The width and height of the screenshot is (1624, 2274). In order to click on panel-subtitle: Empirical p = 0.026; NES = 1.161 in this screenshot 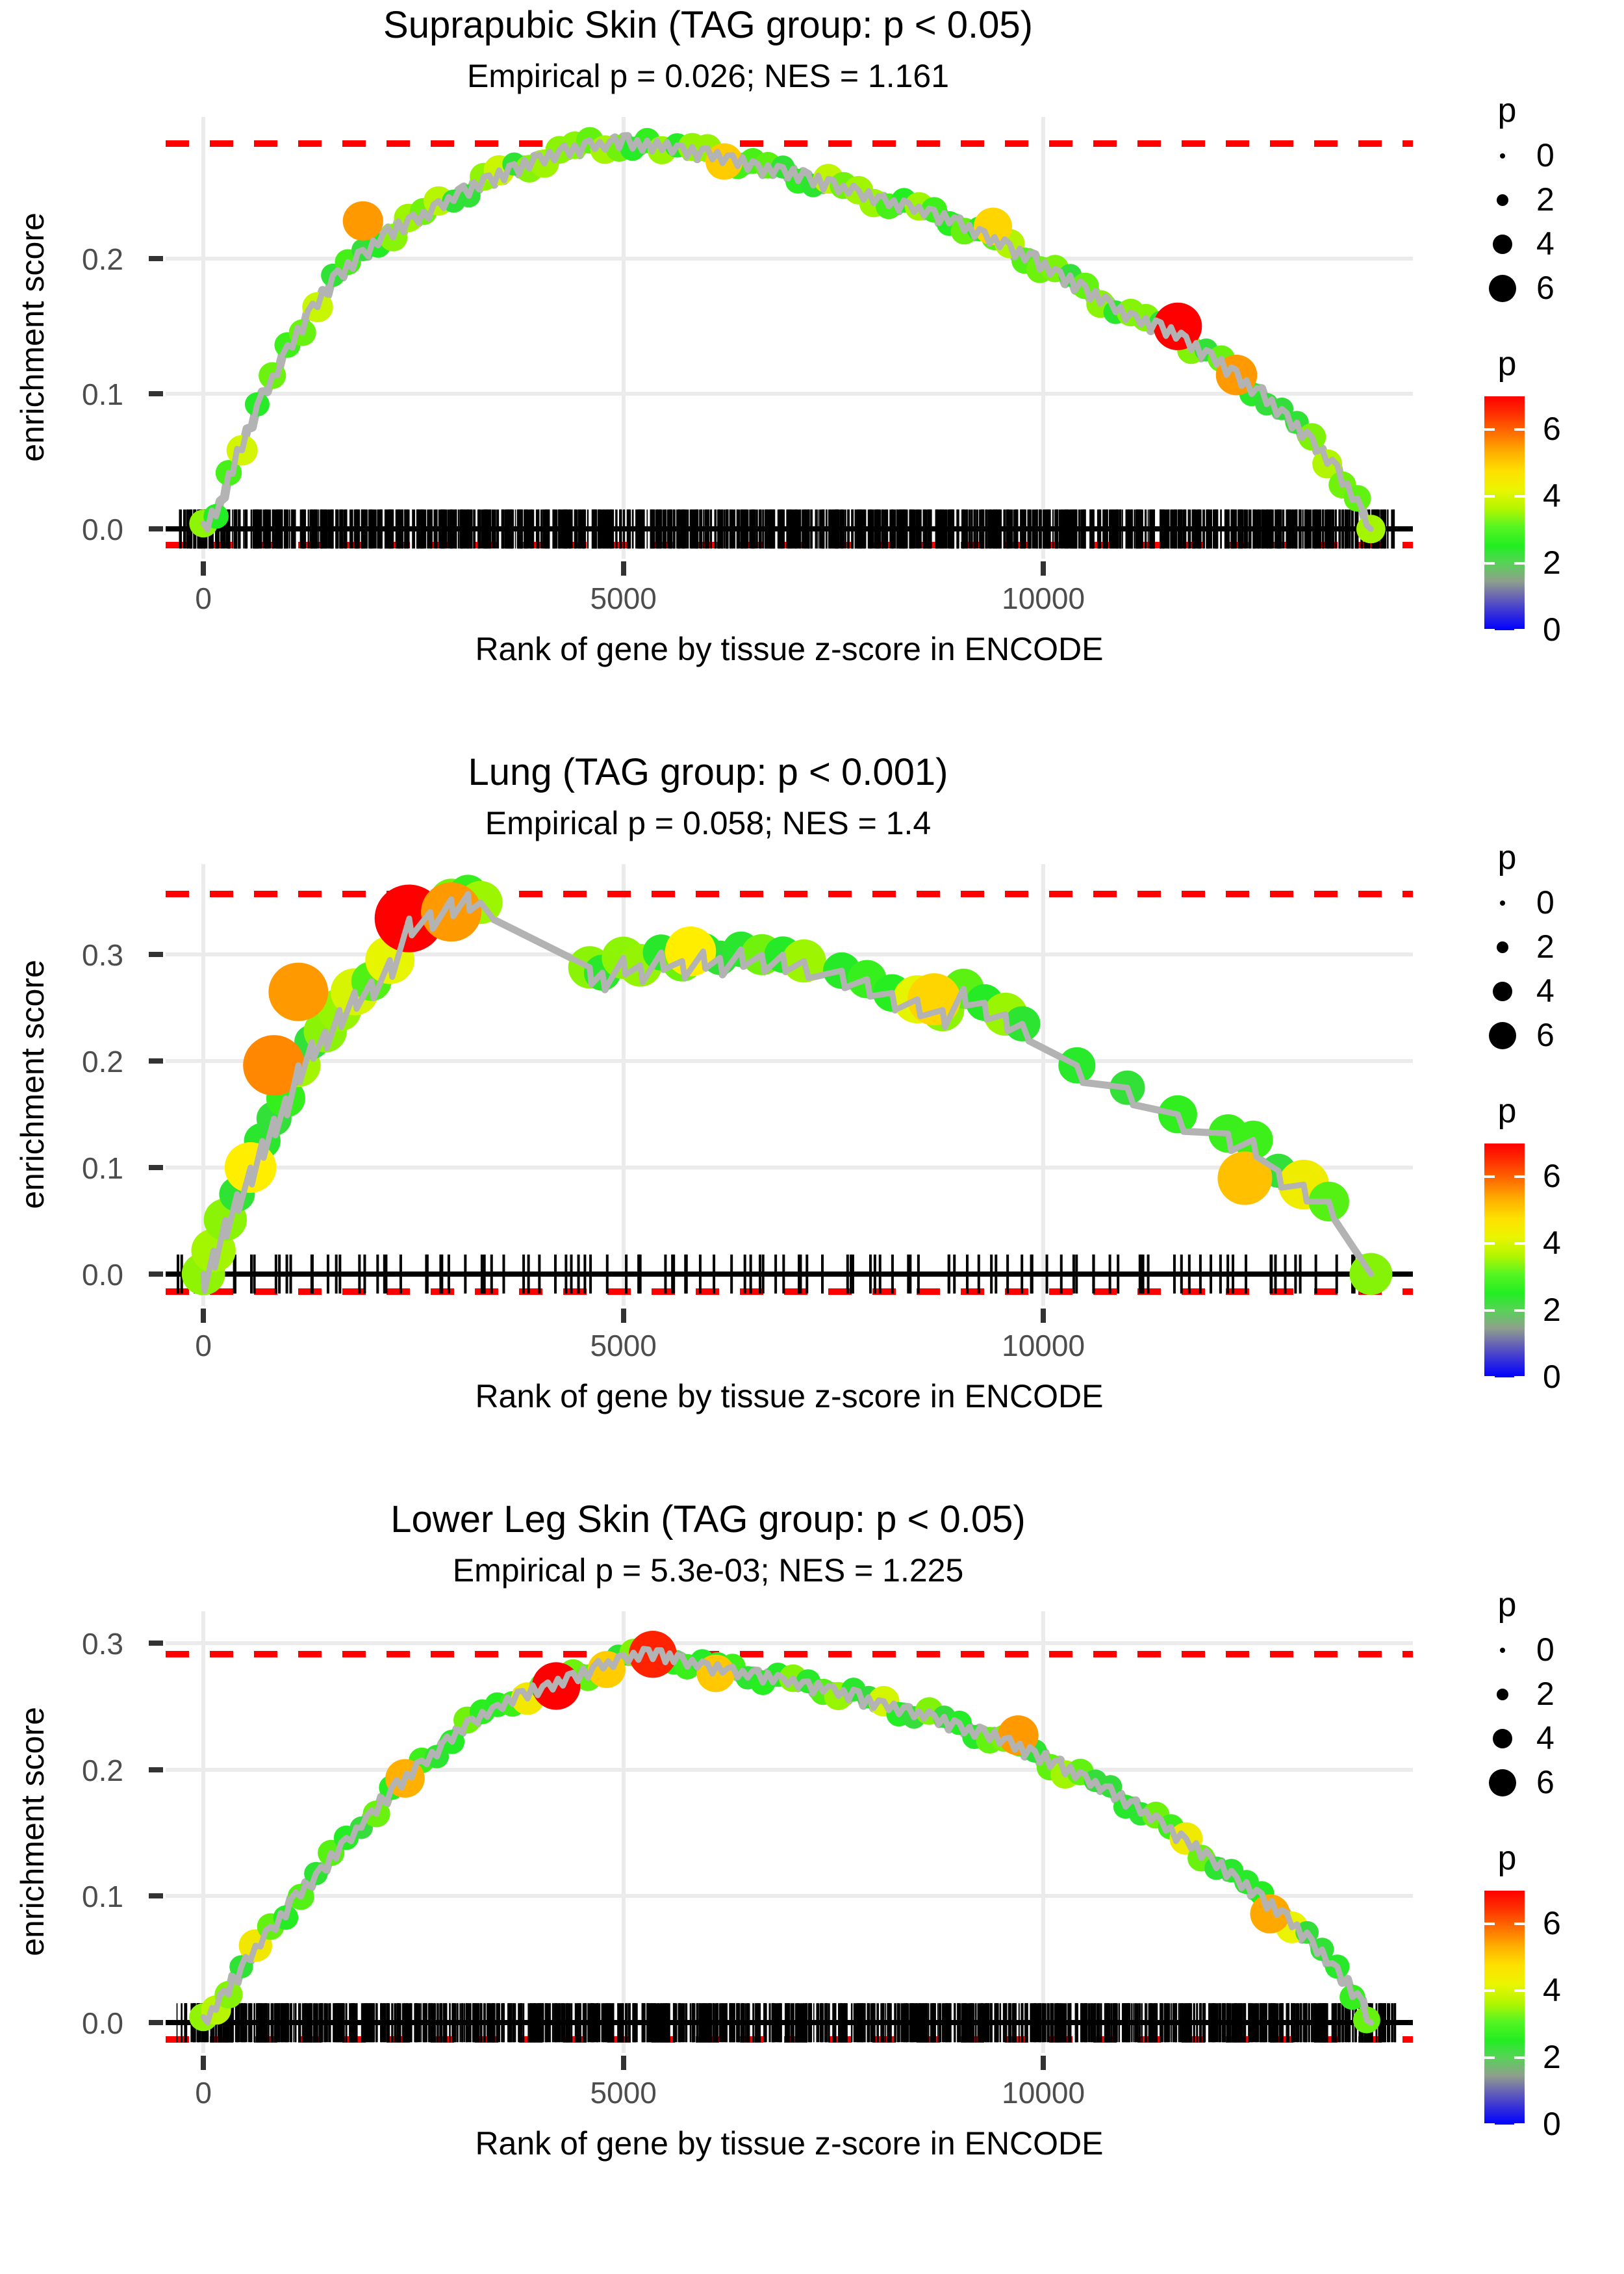, I will do `click(708, 76)`.